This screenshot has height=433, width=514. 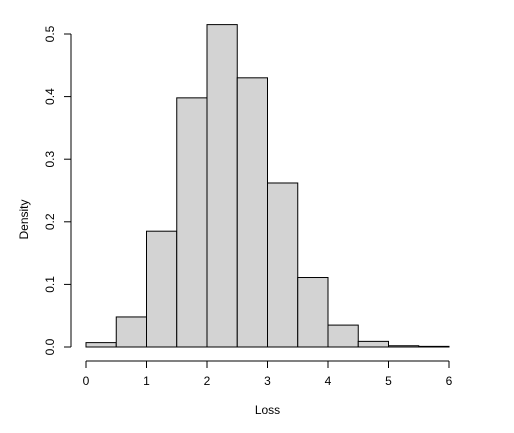 I want to click on x-axis: 0 1 2 3 4 5 6, so click(x=268, y=374).